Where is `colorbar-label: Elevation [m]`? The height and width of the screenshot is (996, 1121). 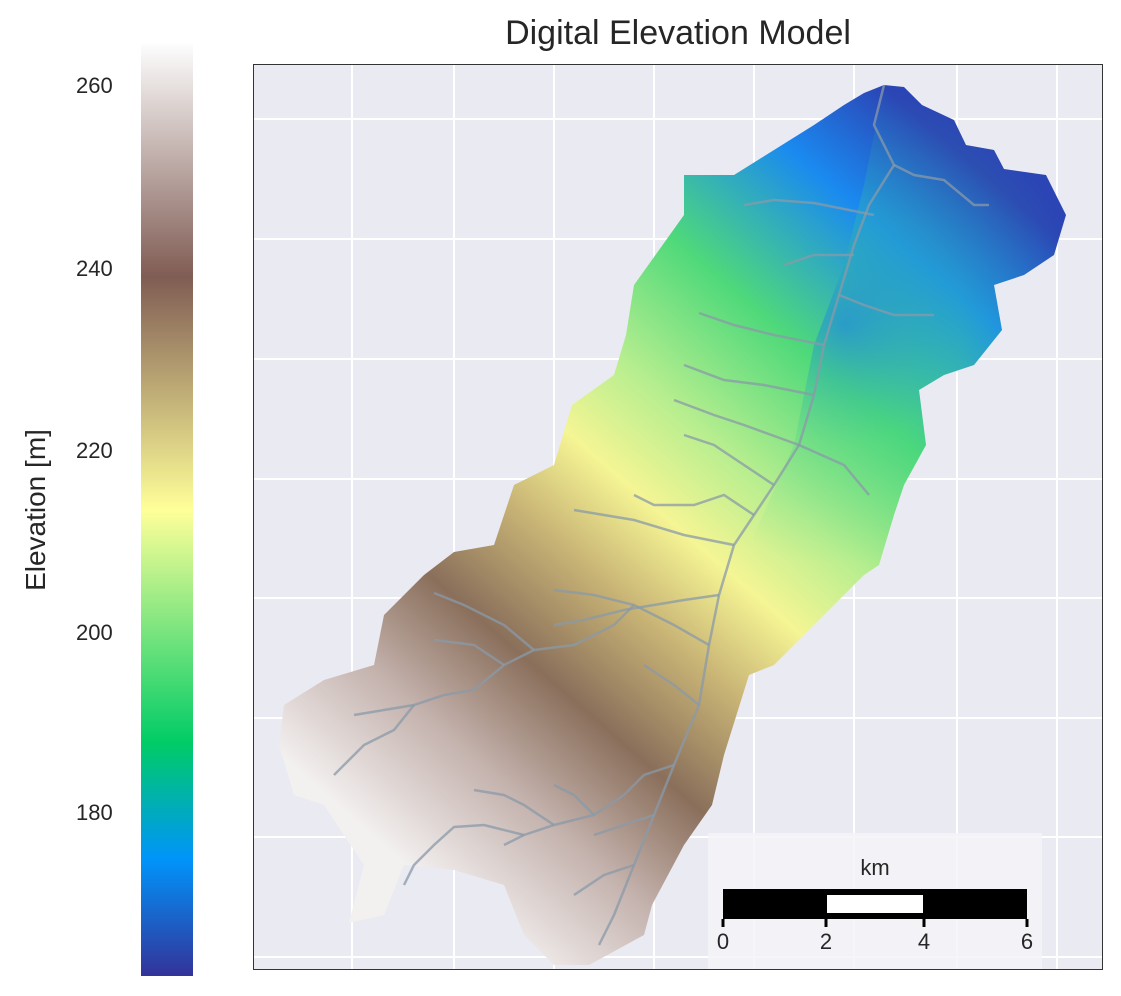 colorbar-label: Elevation [m] is located at coordinates (35, 510).